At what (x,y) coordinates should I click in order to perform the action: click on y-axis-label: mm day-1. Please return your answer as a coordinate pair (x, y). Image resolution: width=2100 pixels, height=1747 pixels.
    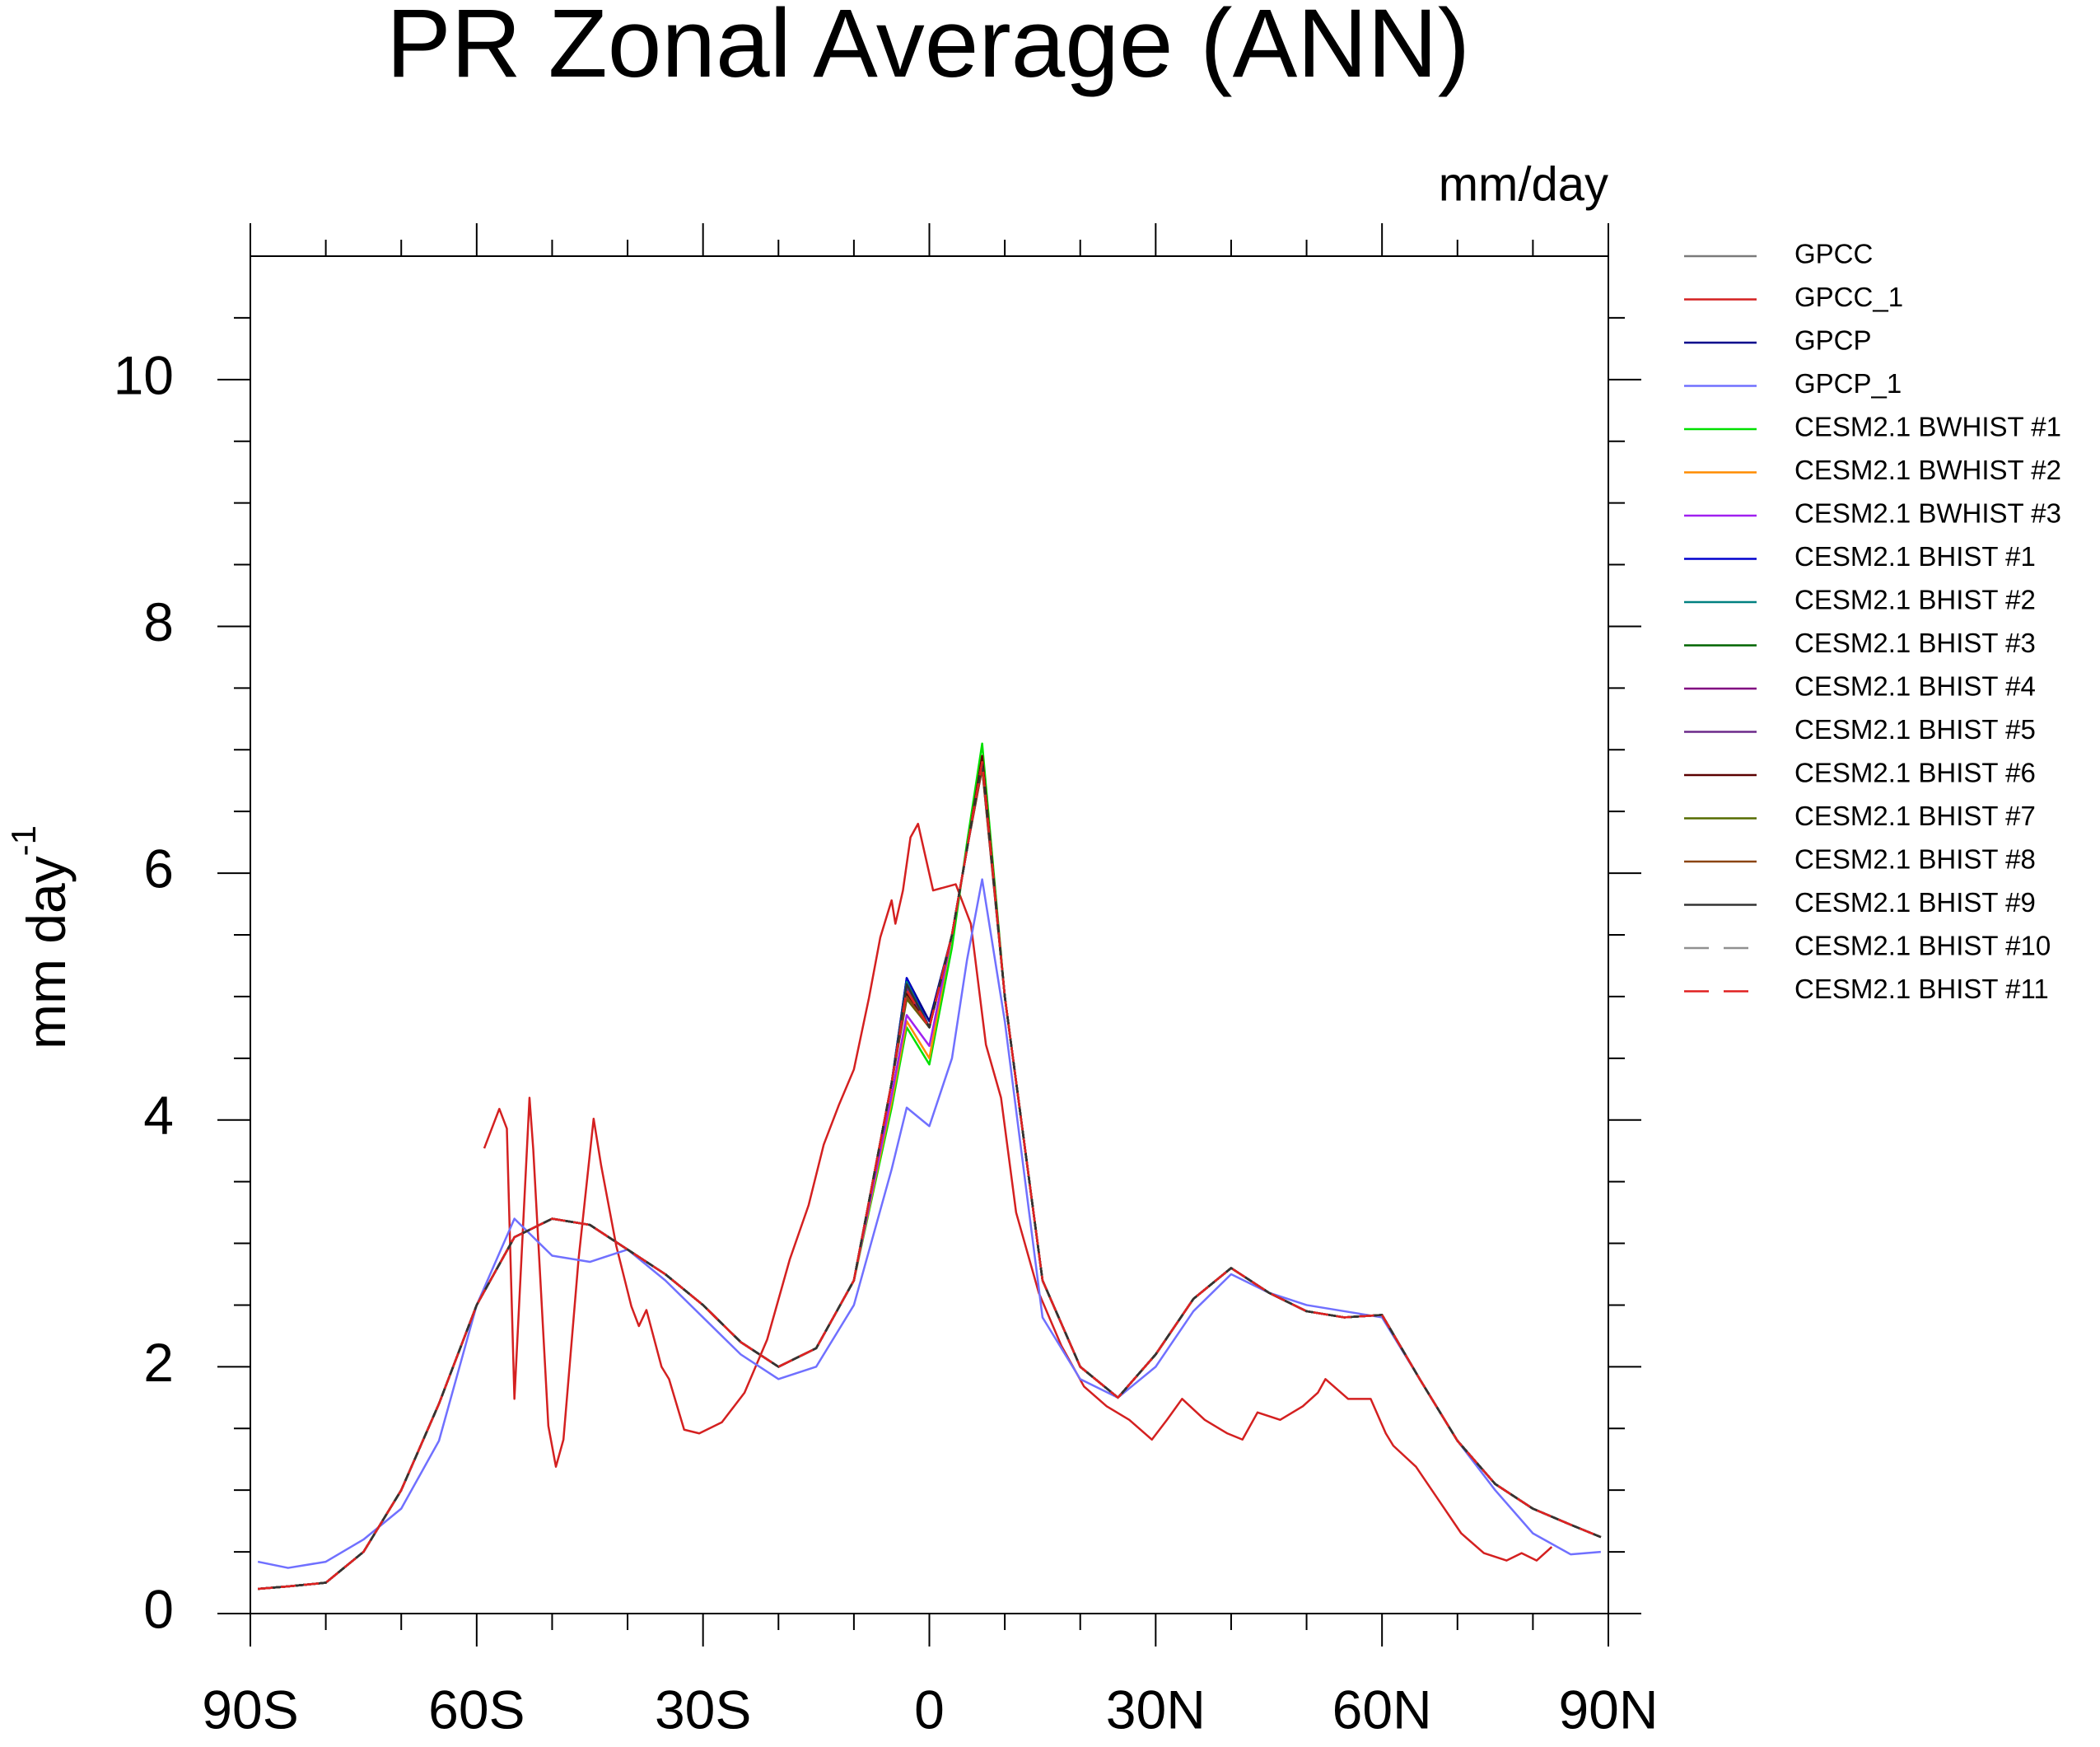
    Looking at the image, I should click on (40, 937).